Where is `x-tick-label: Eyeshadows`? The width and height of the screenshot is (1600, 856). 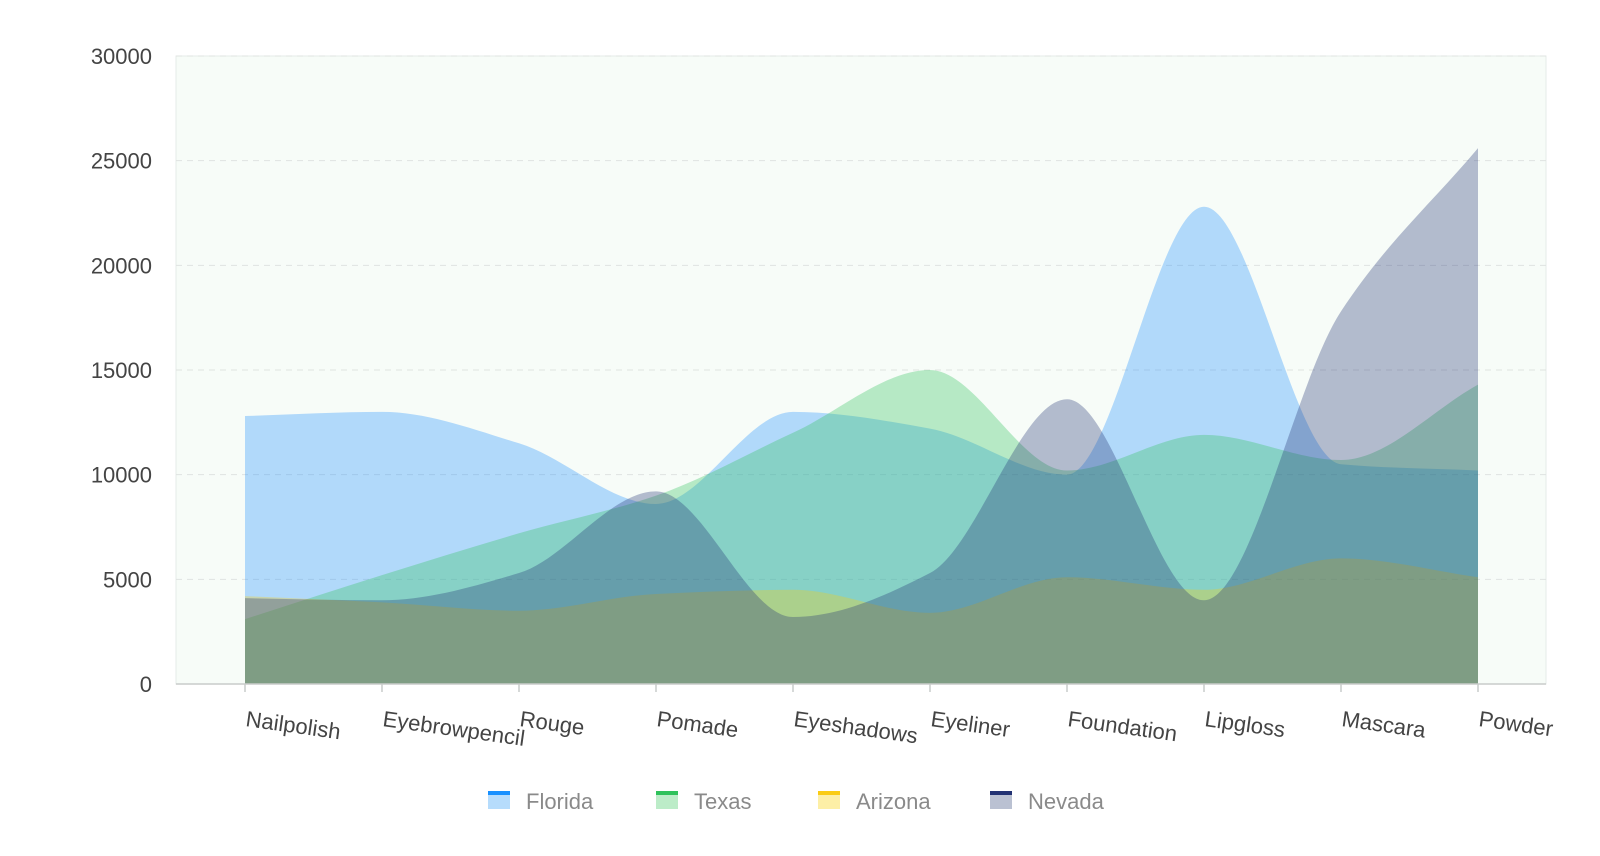
x-tick-label: Eyeshadows is located at coordinates (855, 727).